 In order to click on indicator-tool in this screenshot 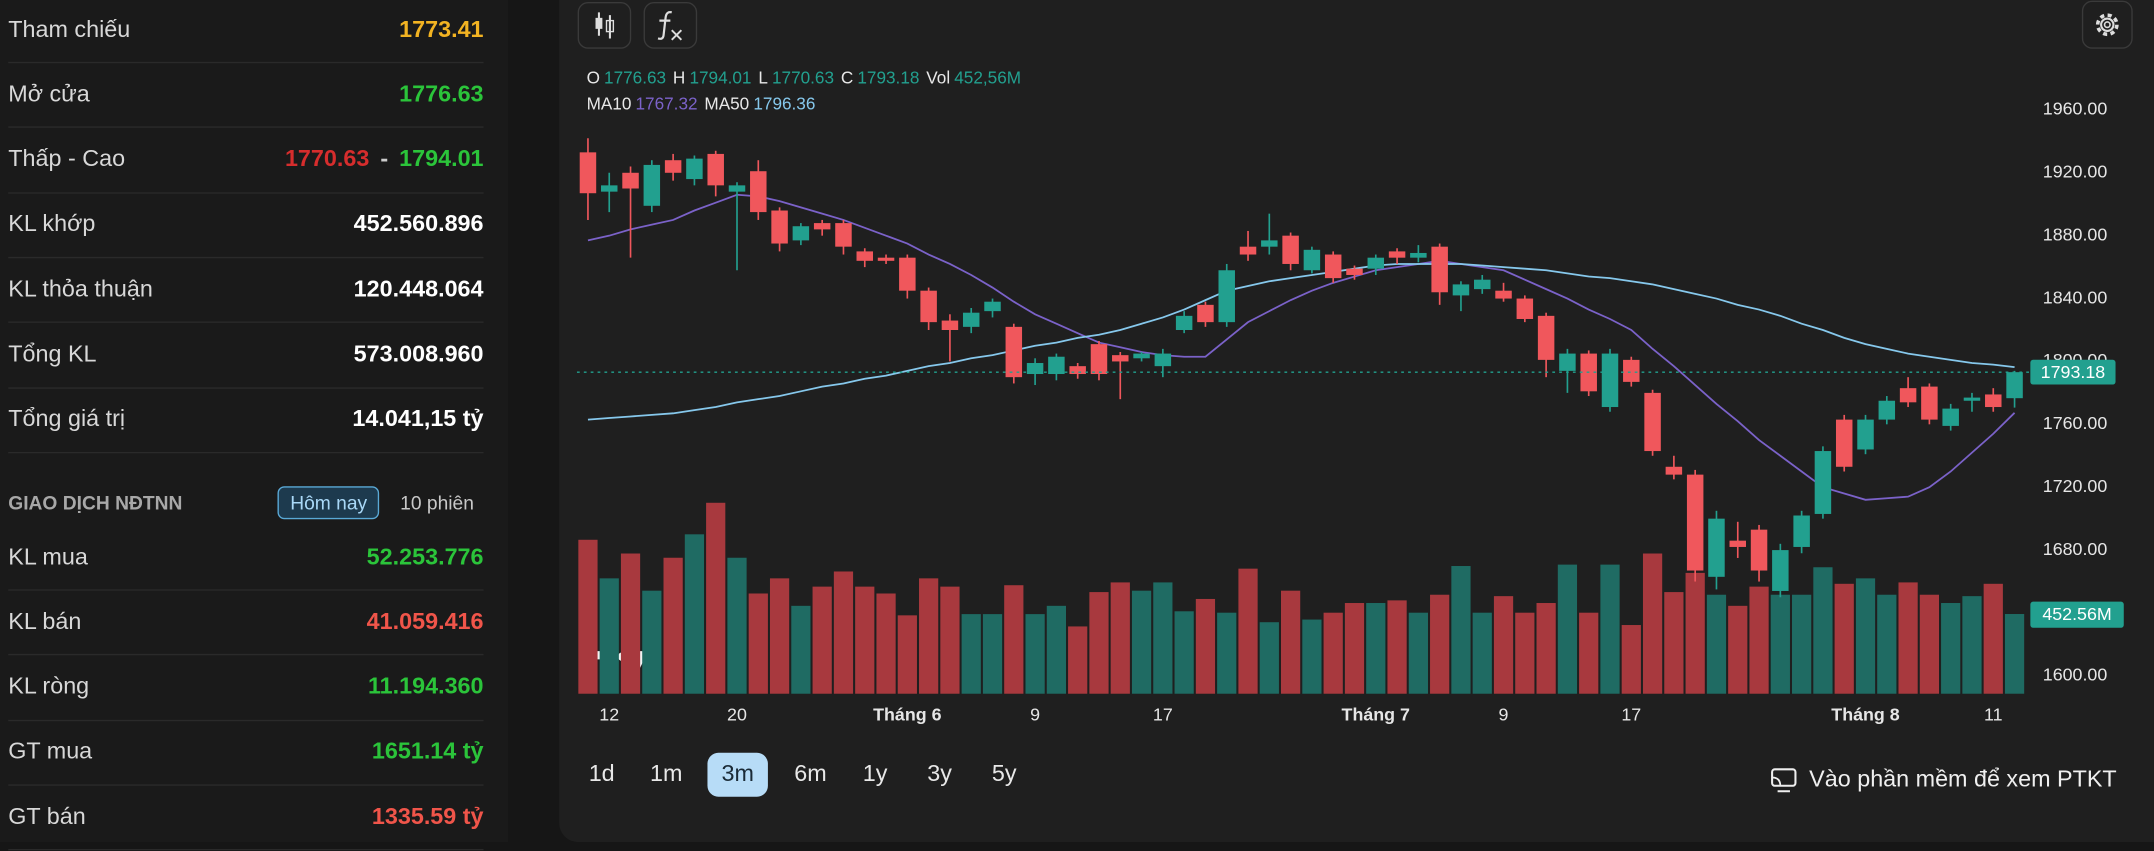, I will do `click(670, 25)`.